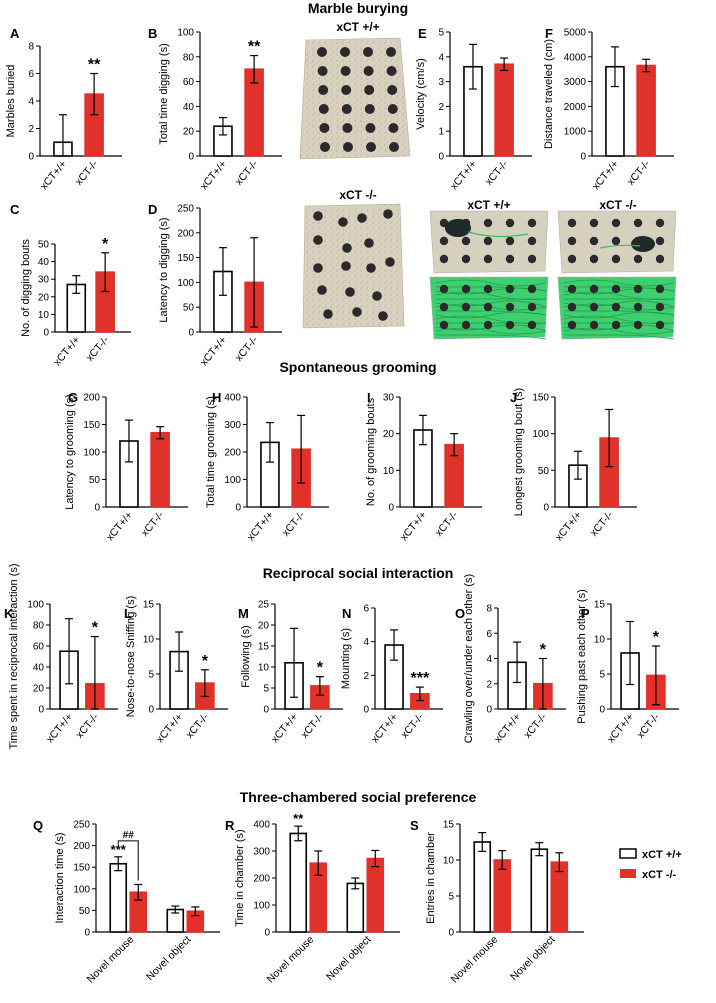 This screenshot has height=1003, width=716. What do you see at coordinates (575, 82) in the screenshot?
I see `y-tick-label: 3000` at bounding box center [575, 82].